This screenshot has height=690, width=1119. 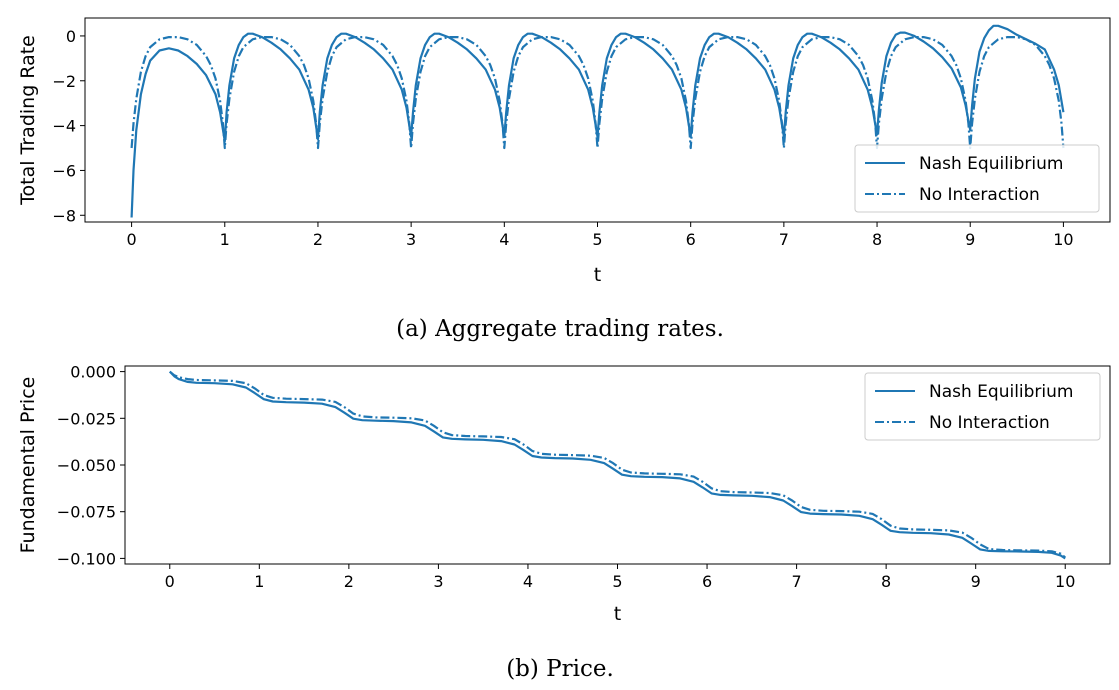 What do you see at coordinates (617, 614) in the screenshot?
I see `chart-b-x-axis-label: t` at bounding box center [617, 614].